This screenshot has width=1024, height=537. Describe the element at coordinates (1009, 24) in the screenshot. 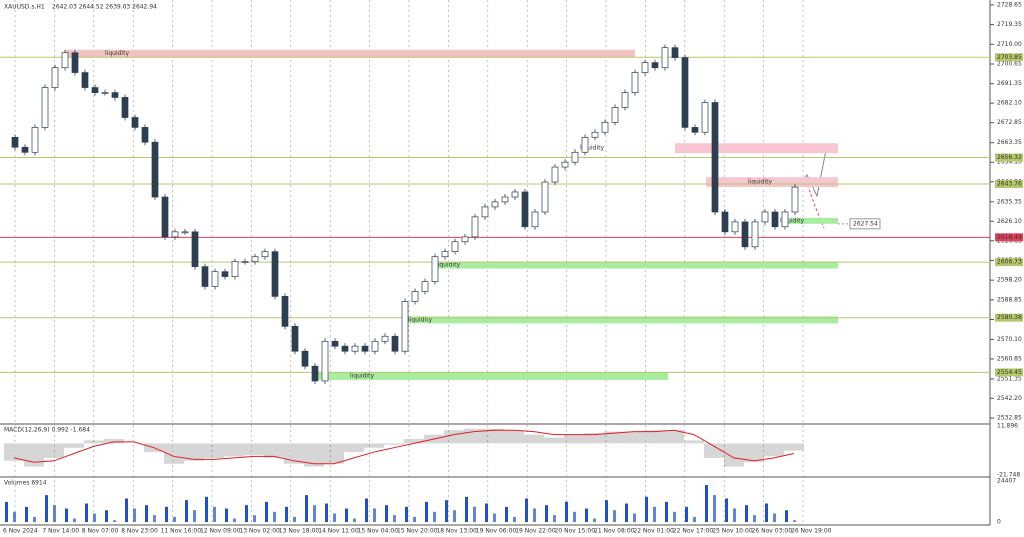

I see `y-tick-label: 2719.35` at that location.